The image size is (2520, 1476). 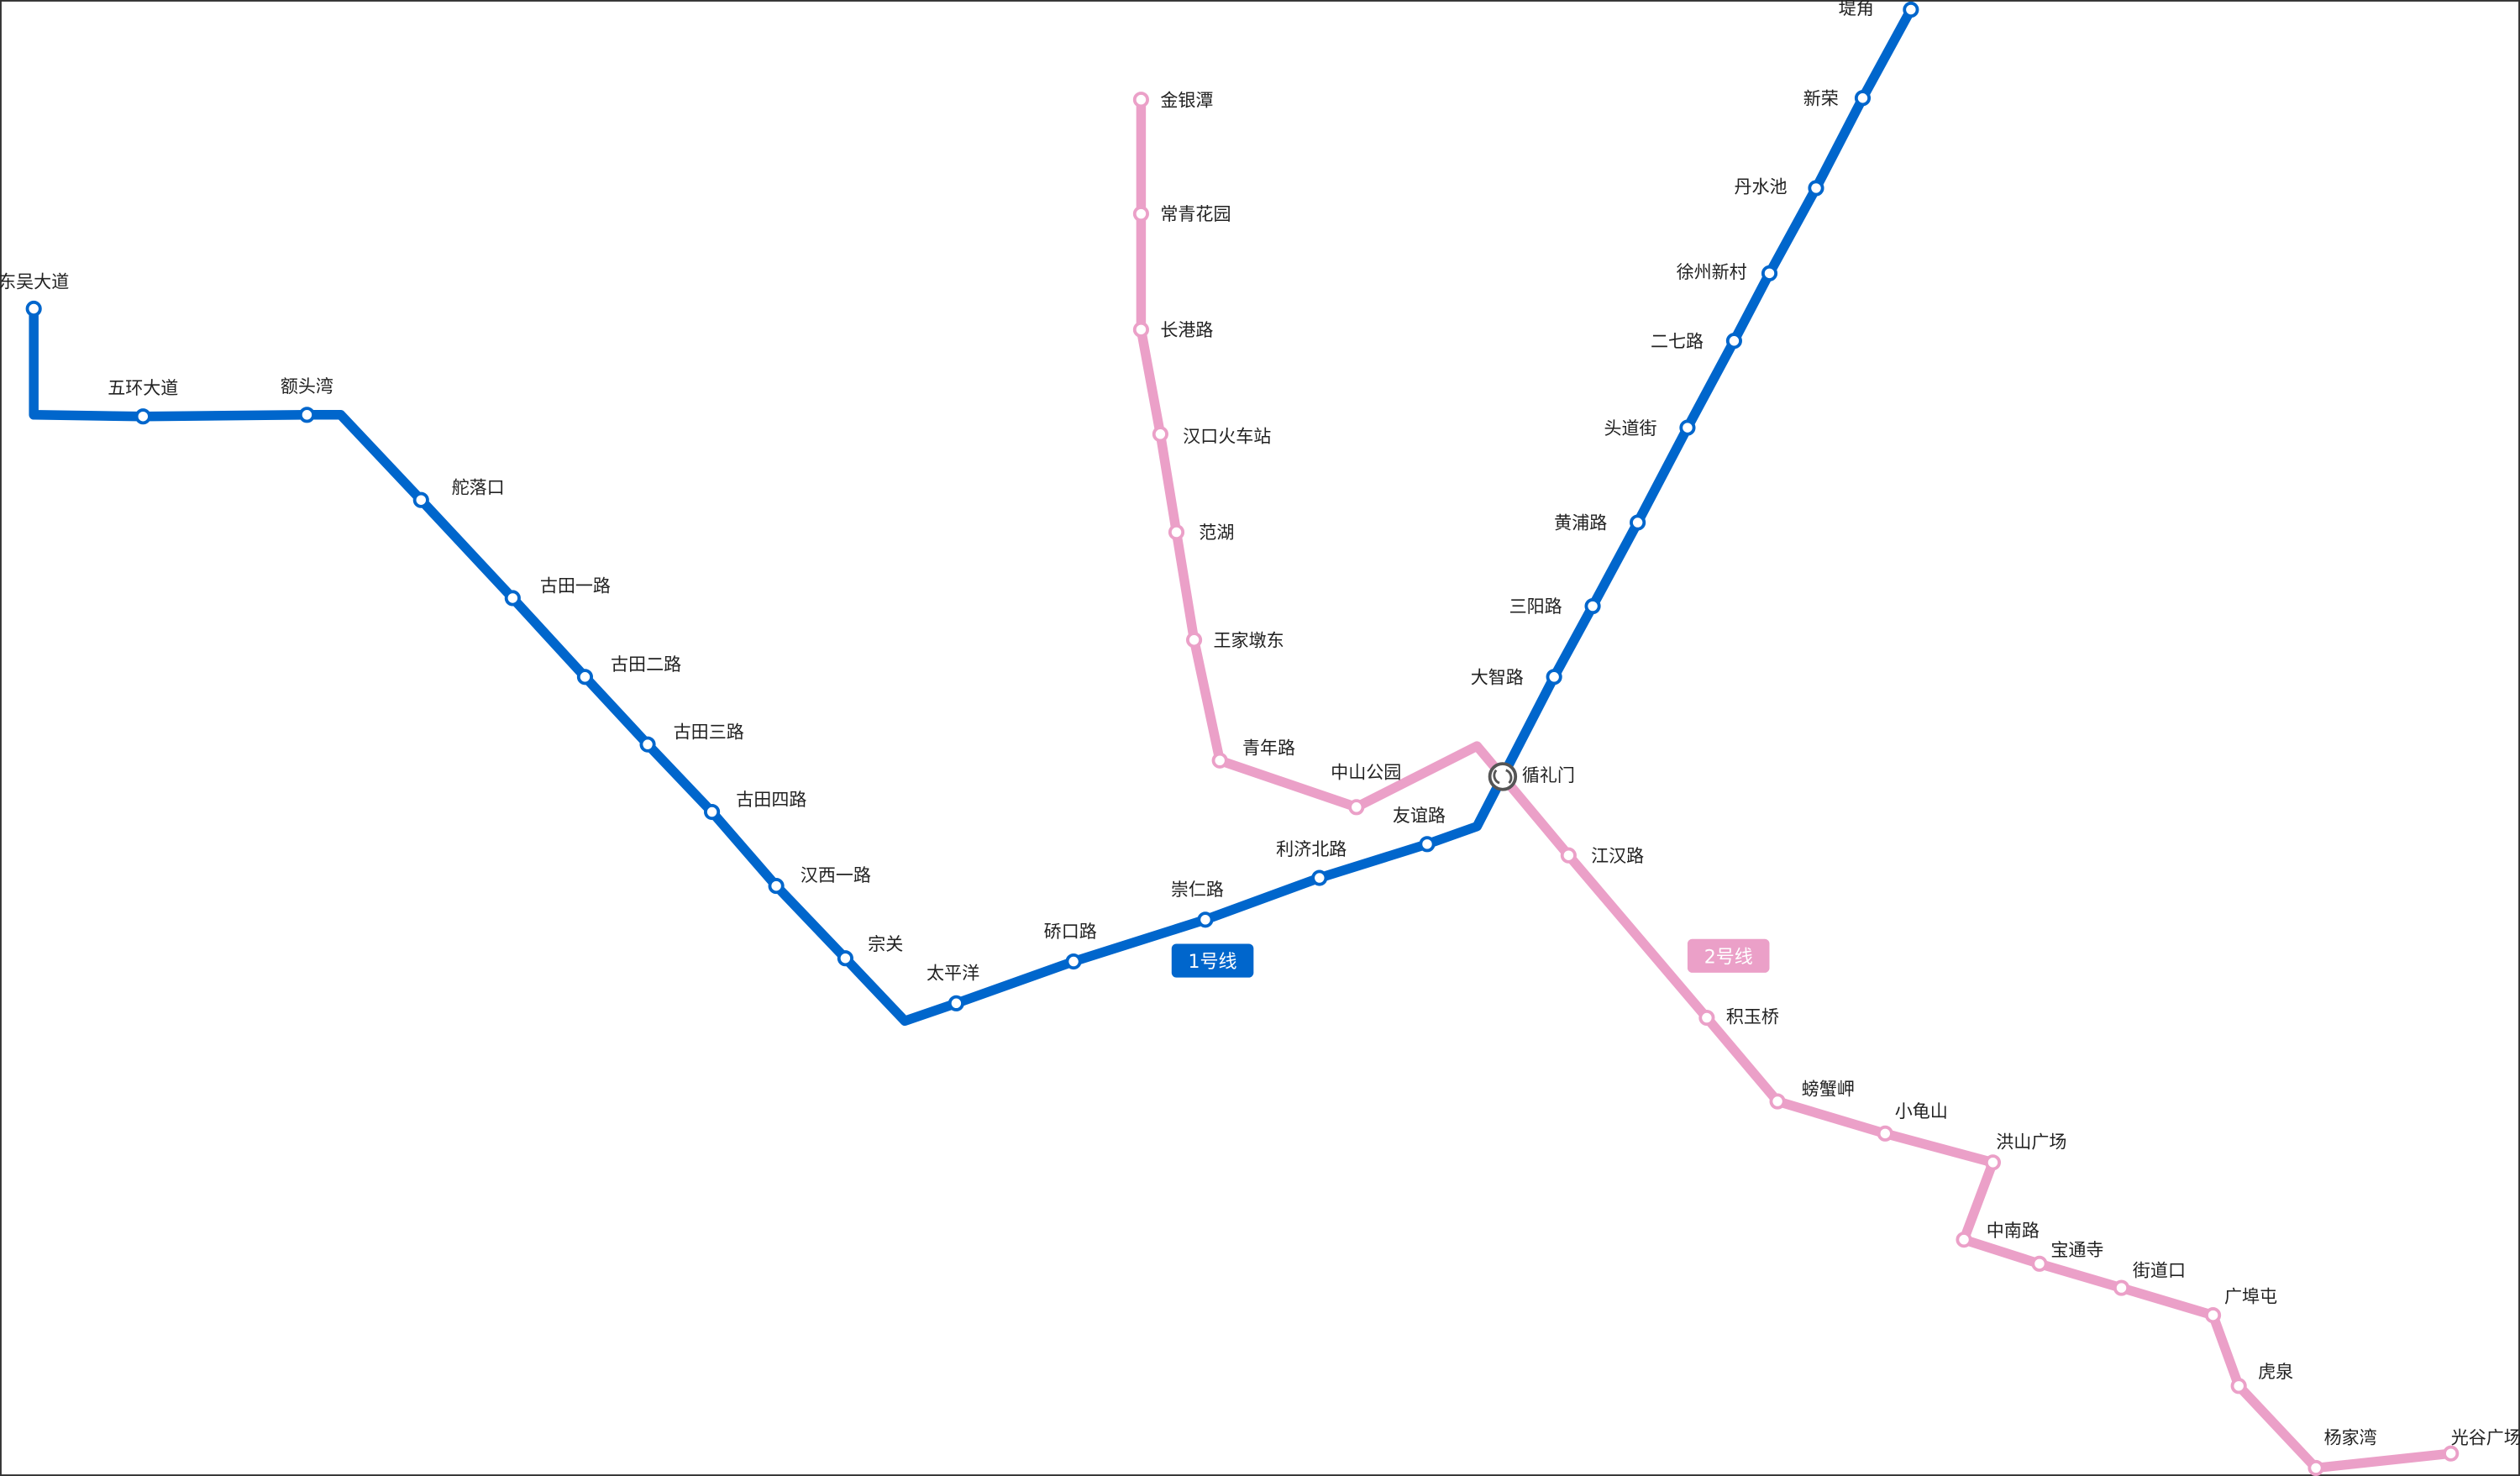 I want to click on station-label: 王家墩东, so click(x=1249, y=639).